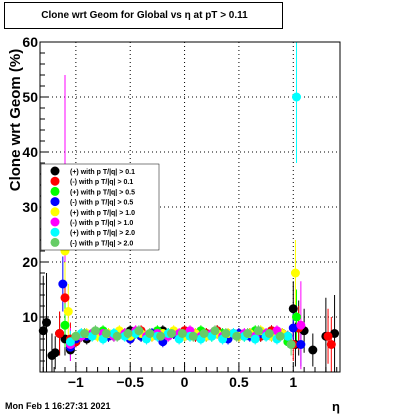 The image size is (400, 414). I want to click on y-tick-label: 30, so click(30, 207).